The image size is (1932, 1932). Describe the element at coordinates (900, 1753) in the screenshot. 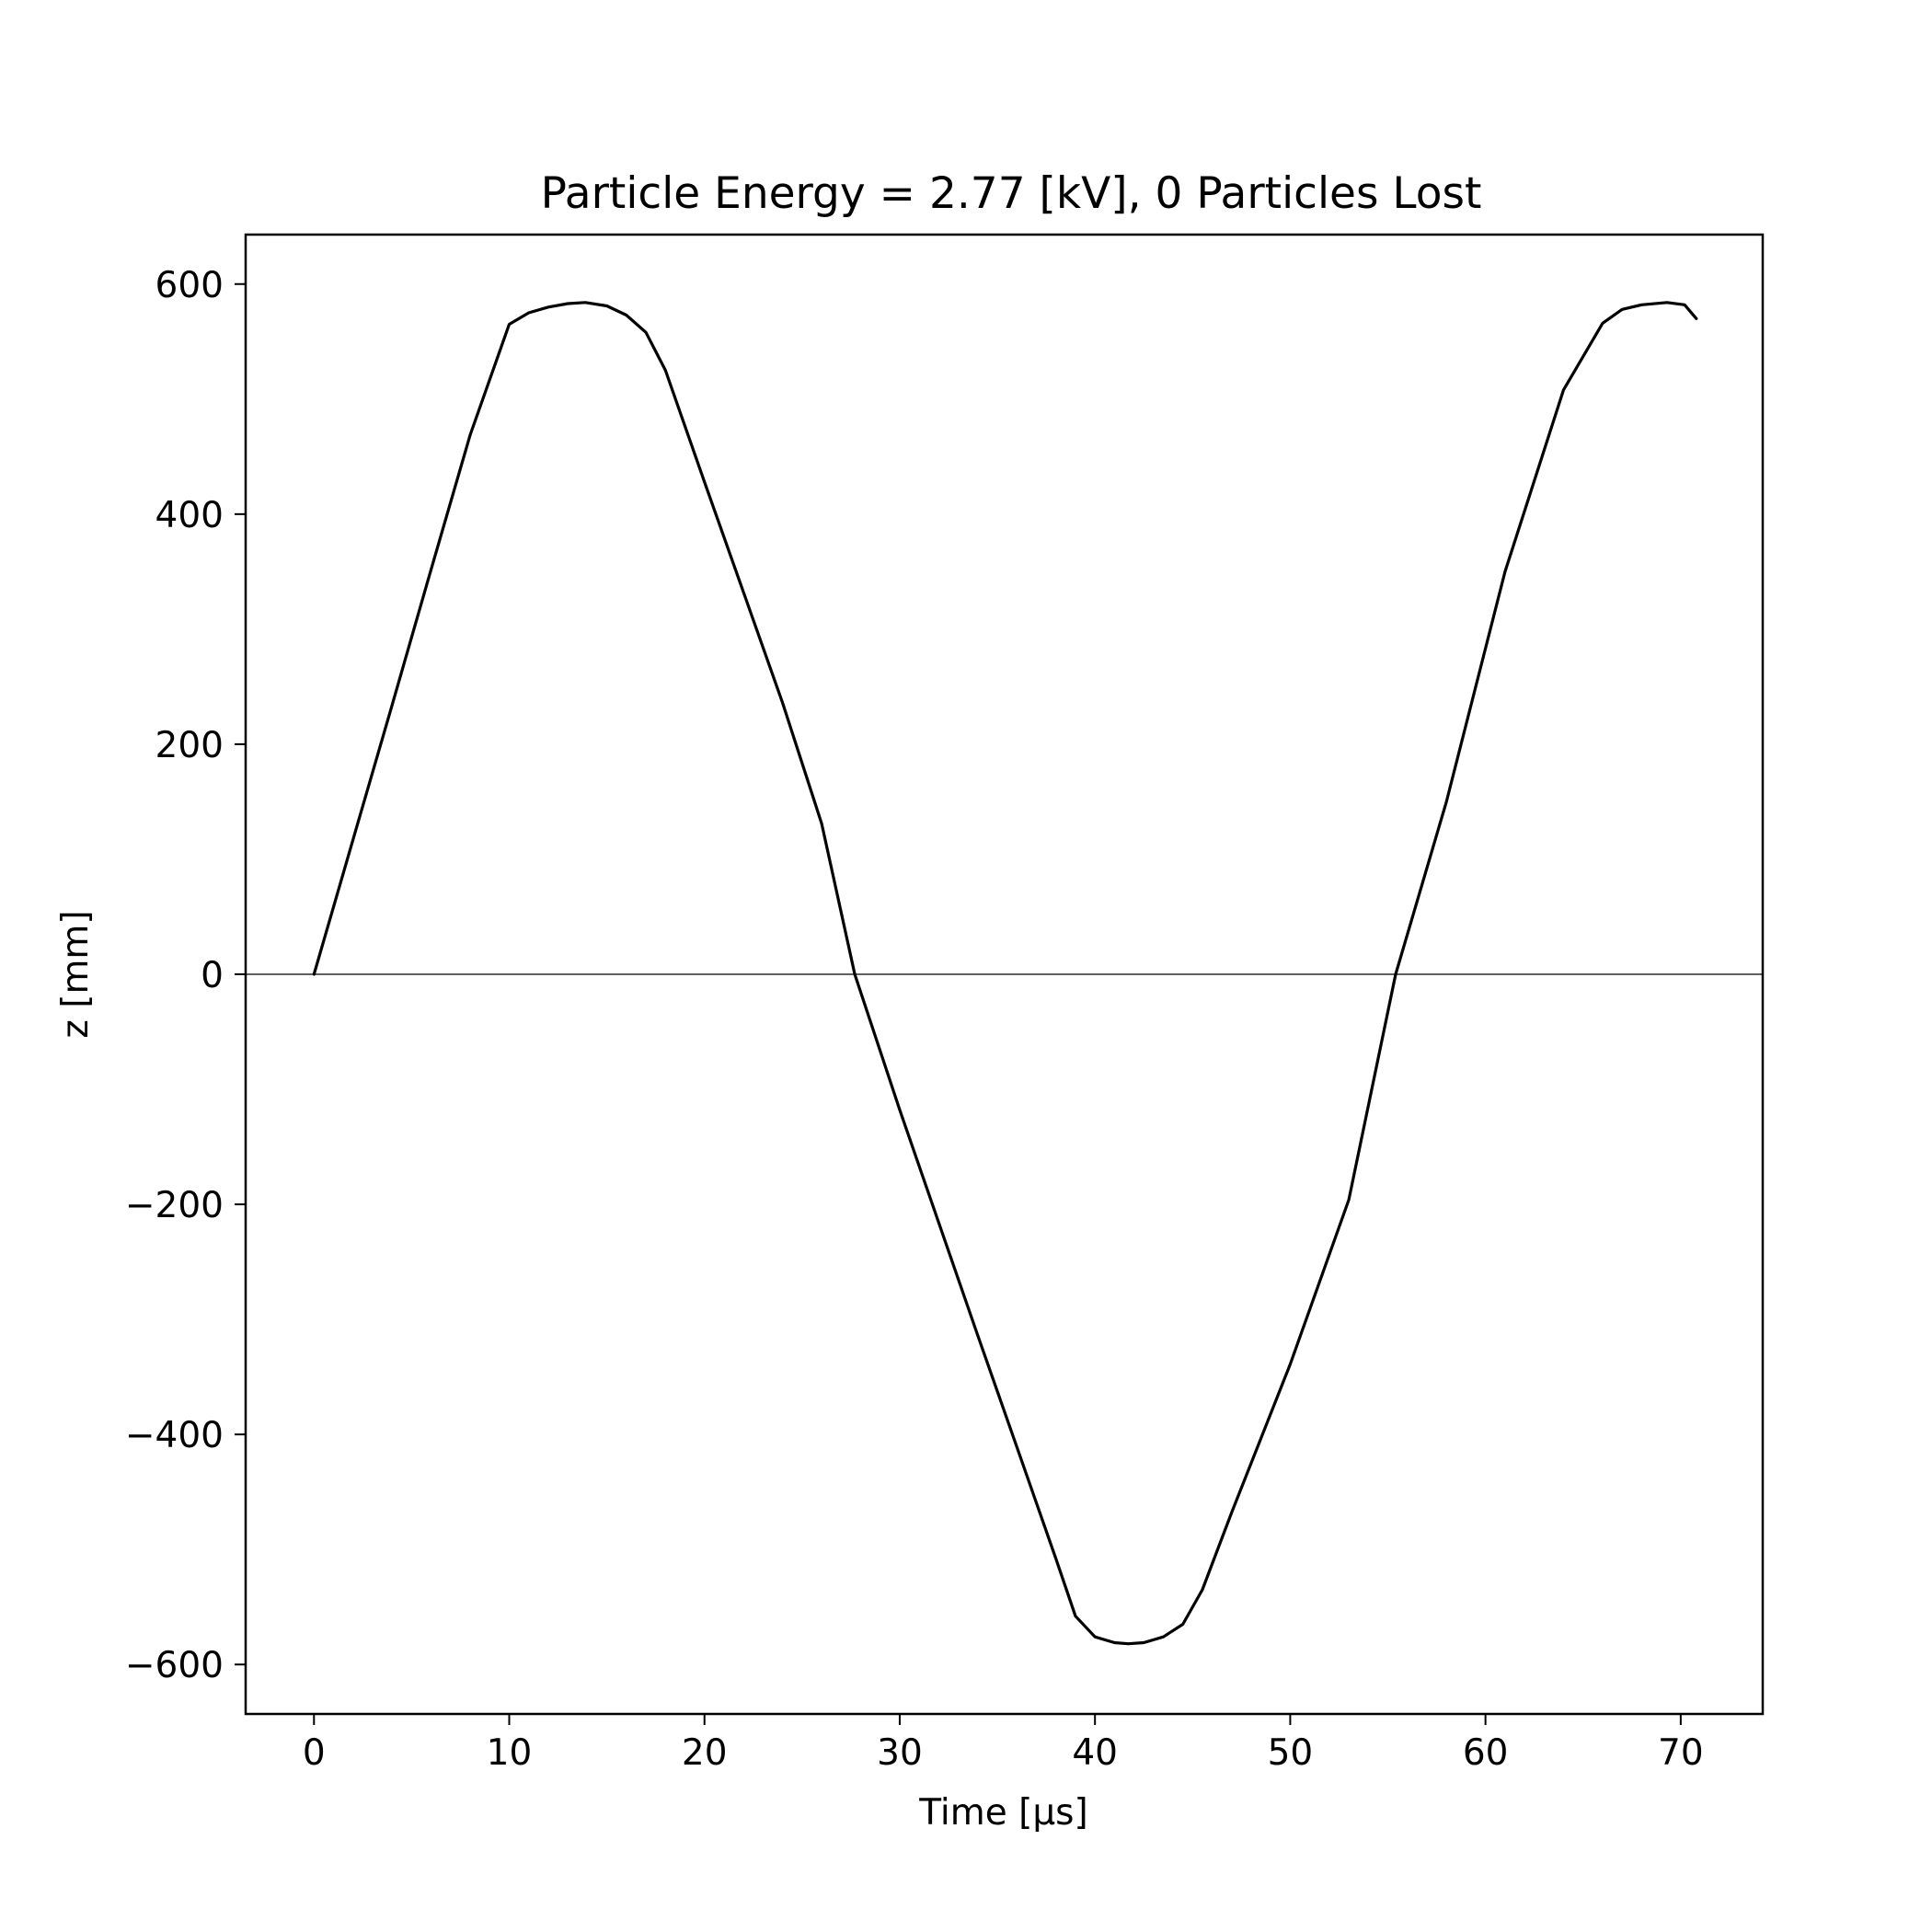

I see `x-tick-label: 30` at that location.